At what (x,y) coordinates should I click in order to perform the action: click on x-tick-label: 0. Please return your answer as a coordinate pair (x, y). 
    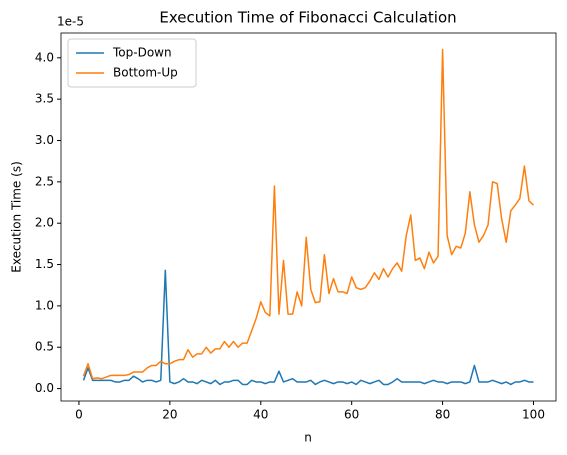
    Looking at the image, I should click on (79, 415).